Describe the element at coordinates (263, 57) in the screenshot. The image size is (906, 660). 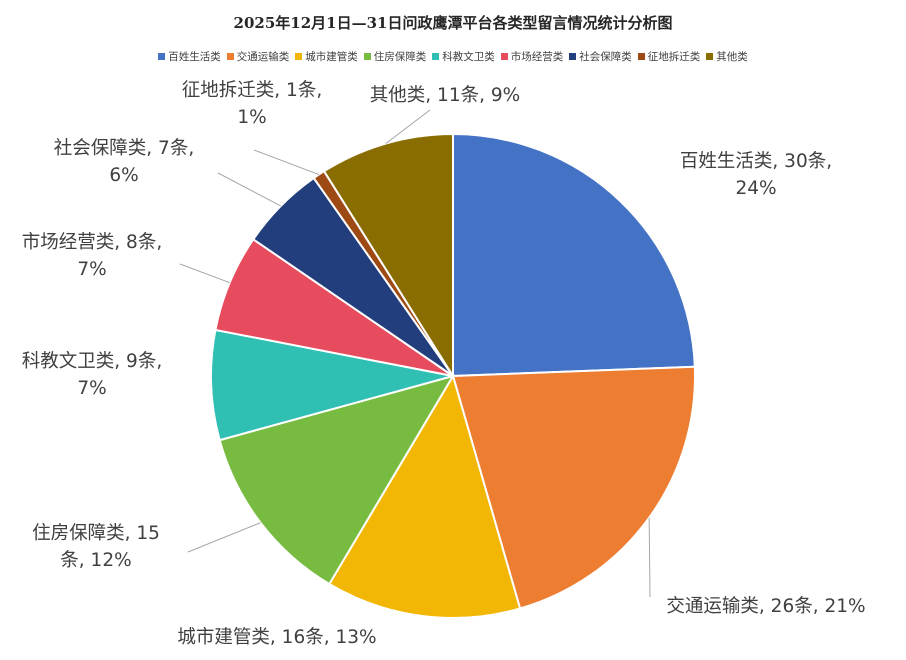
I see `legend-label: 交通运输类` at that location.